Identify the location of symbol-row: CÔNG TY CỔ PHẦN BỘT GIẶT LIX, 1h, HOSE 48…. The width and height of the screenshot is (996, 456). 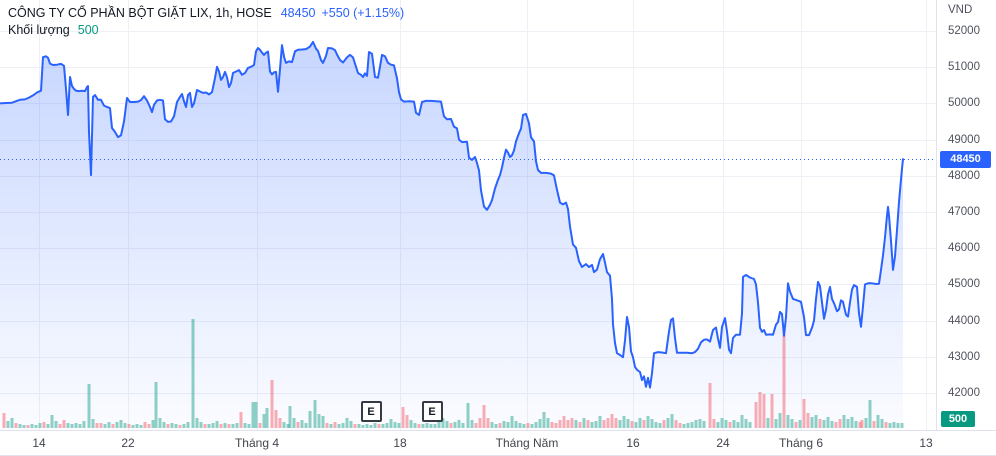
(206, 13).